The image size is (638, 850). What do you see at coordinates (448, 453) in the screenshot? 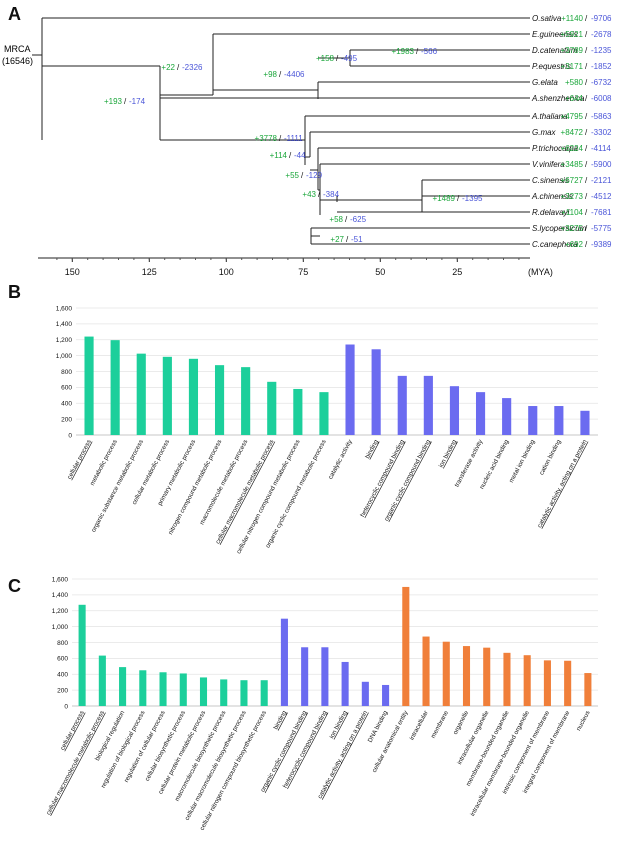
I see `x-category-label: ion binding` at bounding box center [448, 453].